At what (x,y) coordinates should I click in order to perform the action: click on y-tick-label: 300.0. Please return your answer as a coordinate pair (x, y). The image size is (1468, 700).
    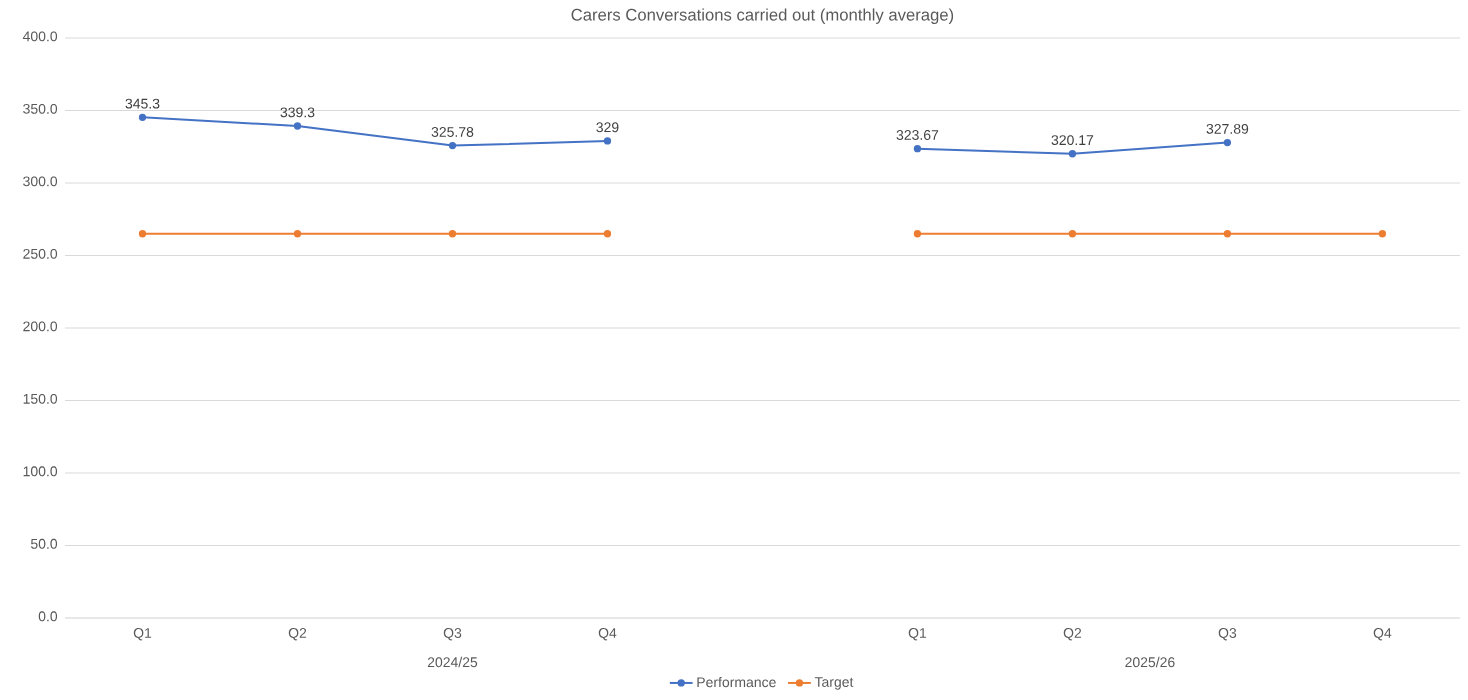
    Looking at the image, I should click on (40, 181).